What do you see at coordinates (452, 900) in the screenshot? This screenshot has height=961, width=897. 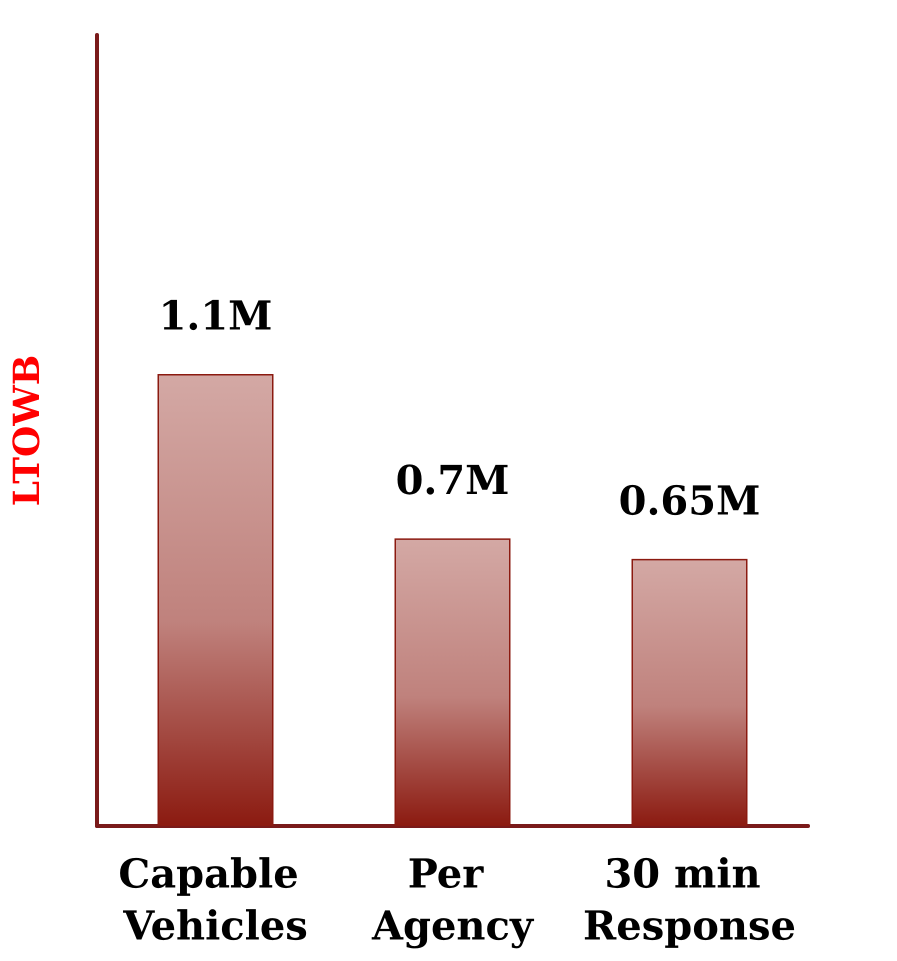 I see `x-tick-label: Per Agency` at bounding box center [452, 900].